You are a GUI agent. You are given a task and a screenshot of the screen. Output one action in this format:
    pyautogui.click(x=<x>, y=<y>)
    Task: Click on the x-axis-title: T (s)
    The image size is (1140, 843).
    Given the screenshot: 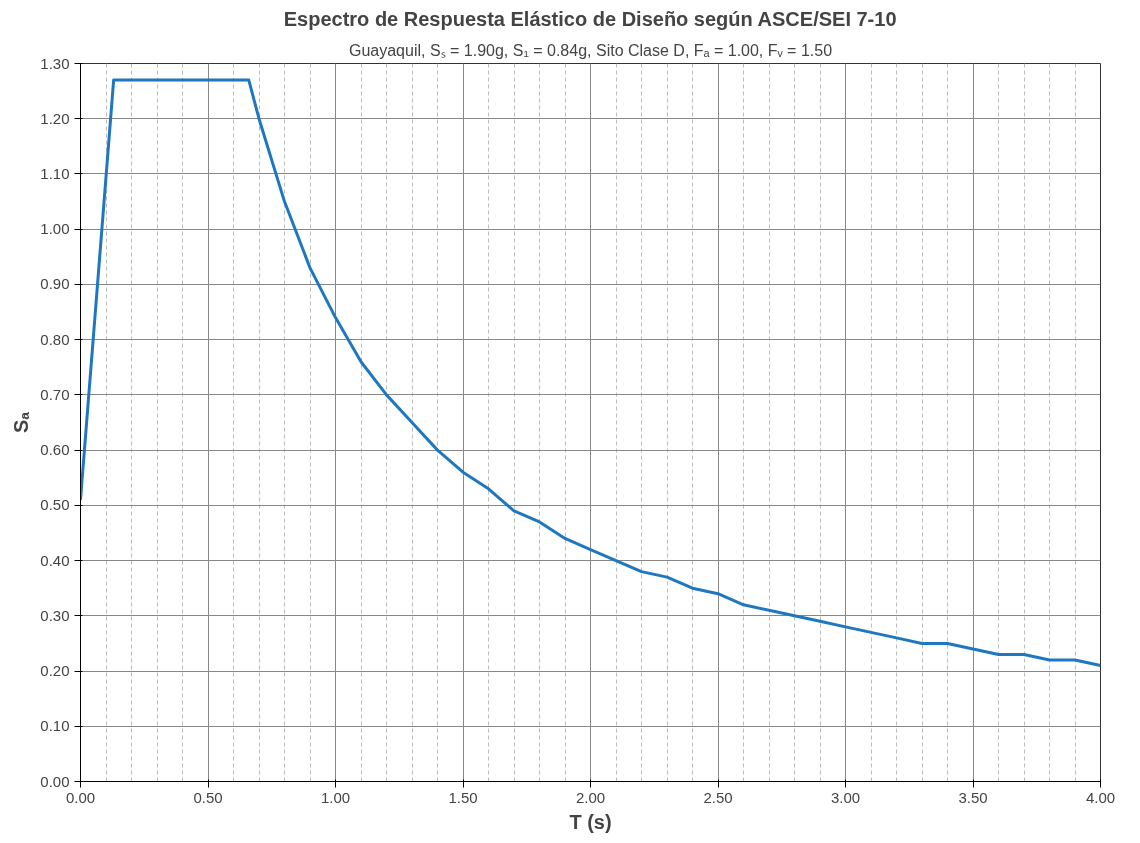 What is the action you would take?
    pyautogui.click(x=590, y=821)
    